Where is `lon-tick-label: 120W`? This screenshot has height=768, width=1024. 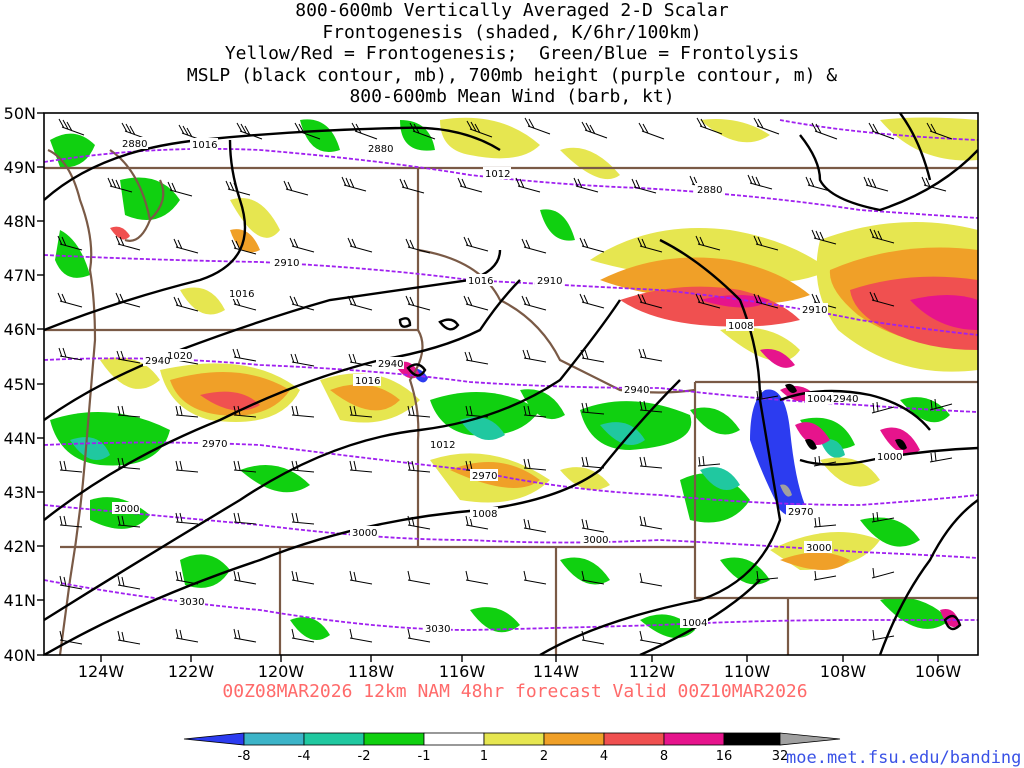 lon-tick-label: 120W is located at coordinates (281, 671).